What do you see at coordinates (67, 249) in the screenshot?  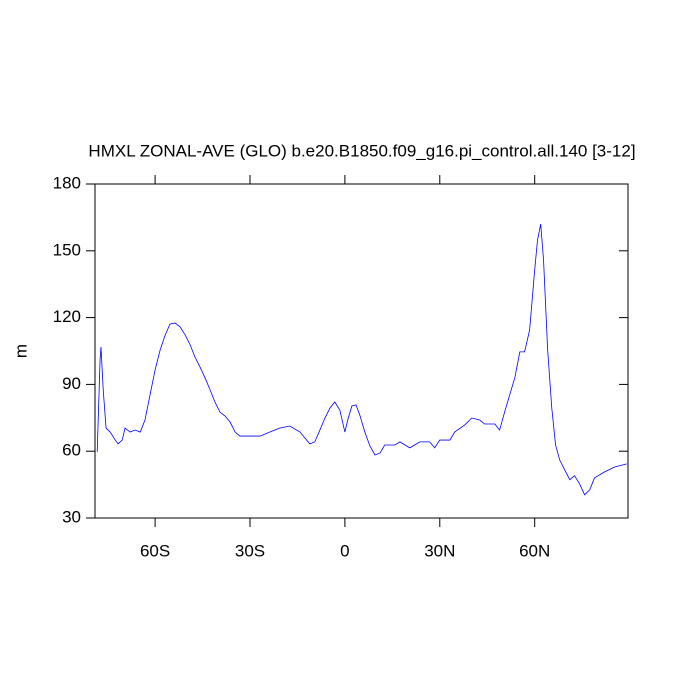 I see `y-tick-label: 150` at bounding box center [67, 249].